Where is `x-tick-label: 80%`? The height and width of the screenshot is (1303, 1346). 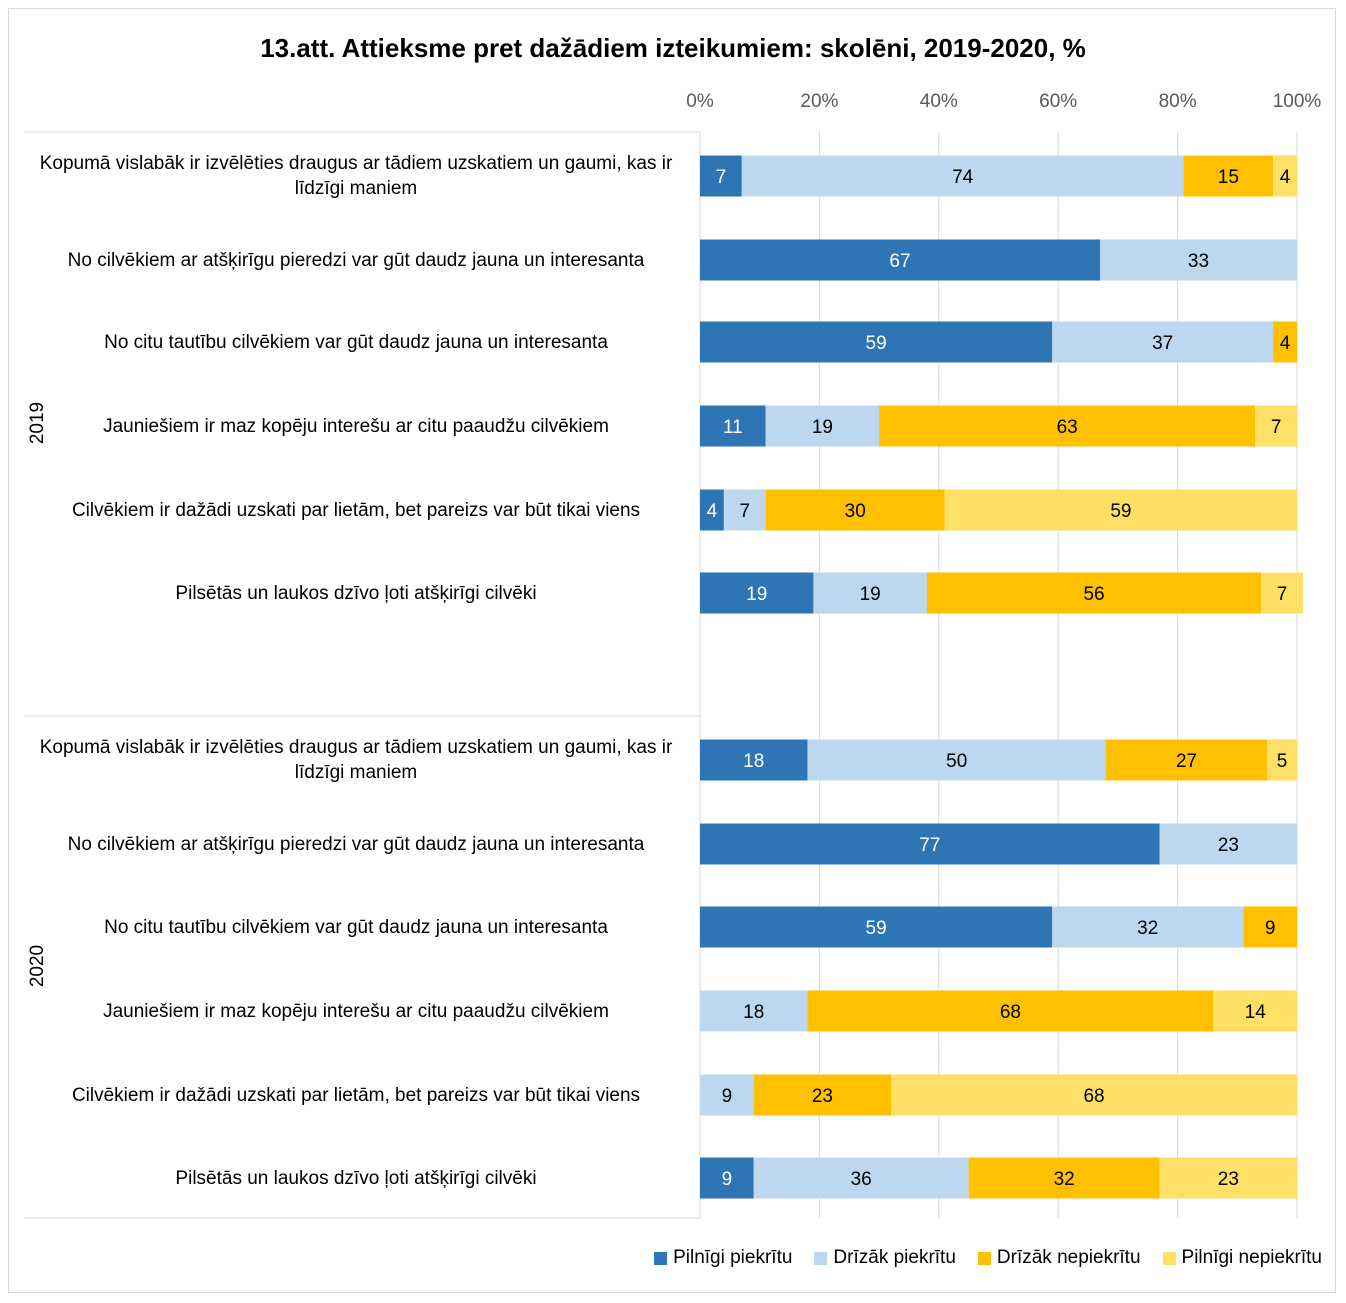
x-tick-label: 80% is located at coordinates (1177, 101).